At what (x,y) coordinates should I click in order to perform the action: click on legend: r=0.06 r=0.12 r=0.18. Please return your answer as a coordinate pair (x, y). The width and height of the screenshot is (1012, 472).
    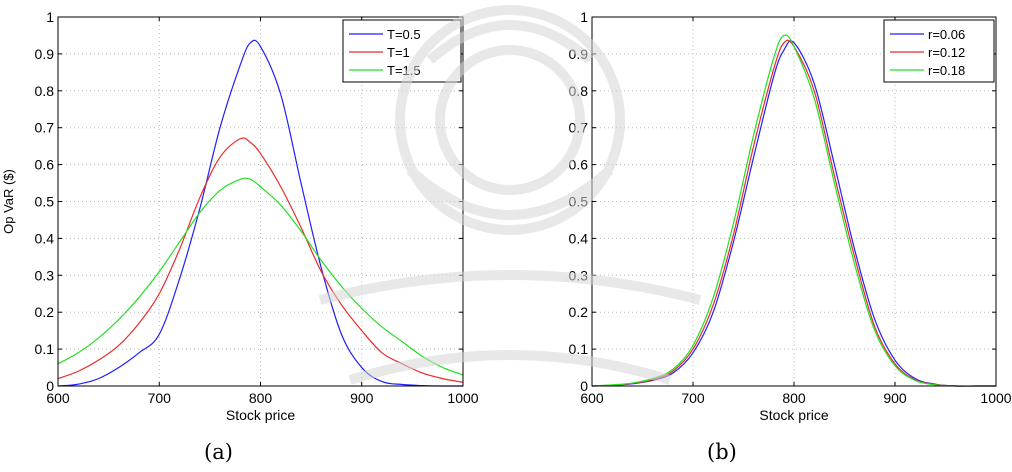
    Looking at the image, I should click on (939, 51).